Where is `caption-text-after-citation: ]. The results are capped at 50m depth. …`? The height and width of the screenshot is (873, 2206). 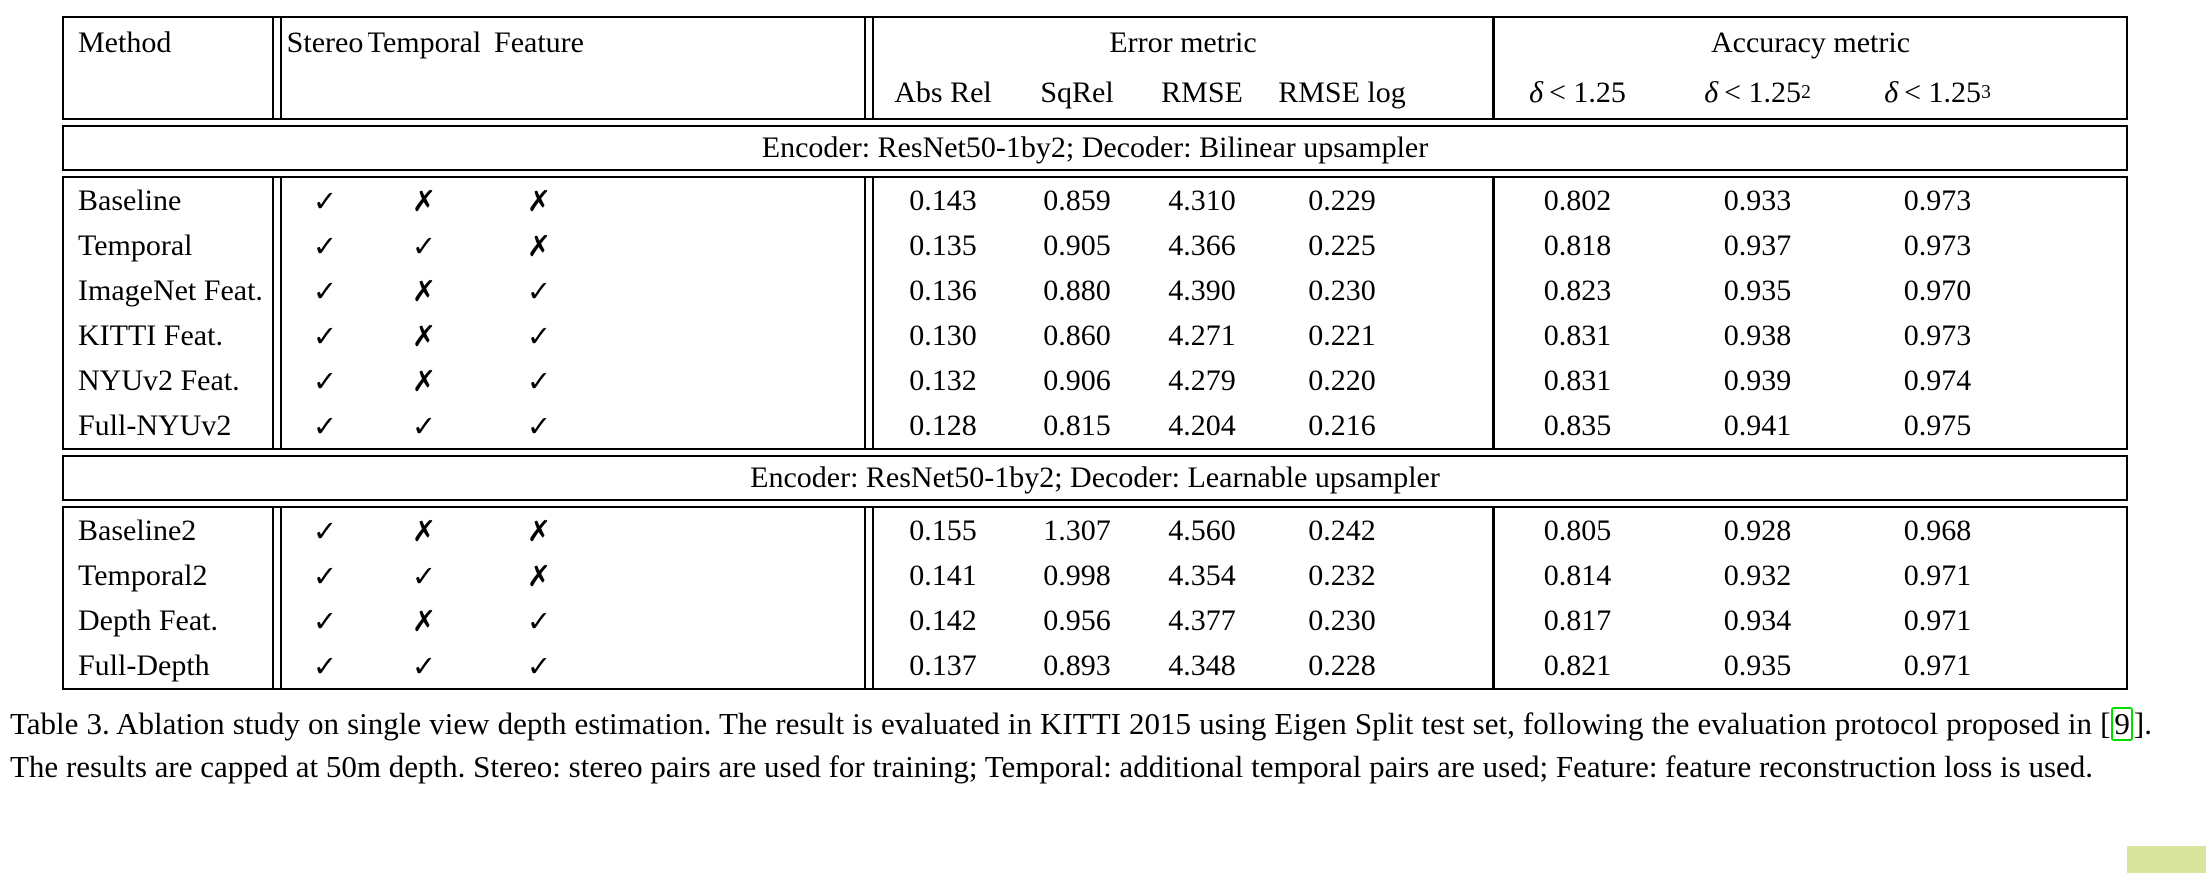
caption-text-after-citation: ]. The results are capped at 50m depth. … is located at coordinates (1081, 745).